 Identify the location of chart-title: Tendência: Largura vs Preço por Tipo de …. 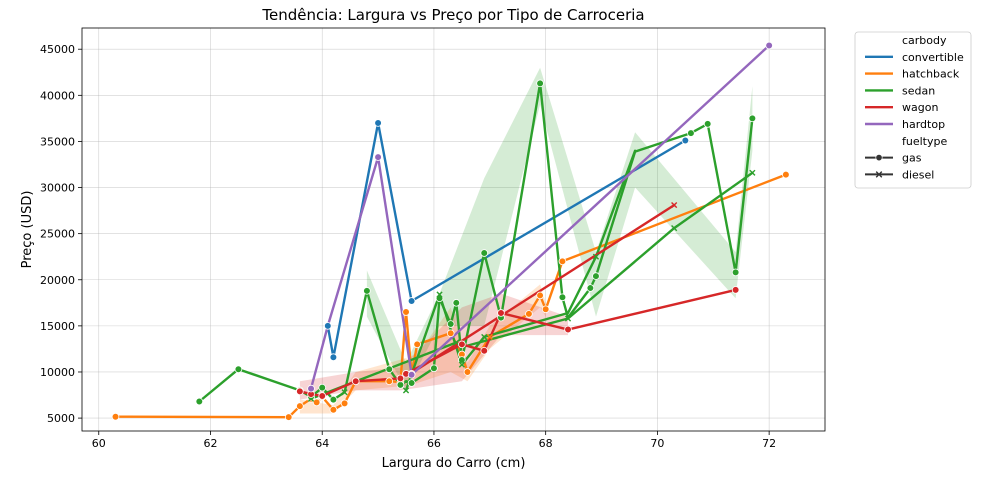
(452, 15).